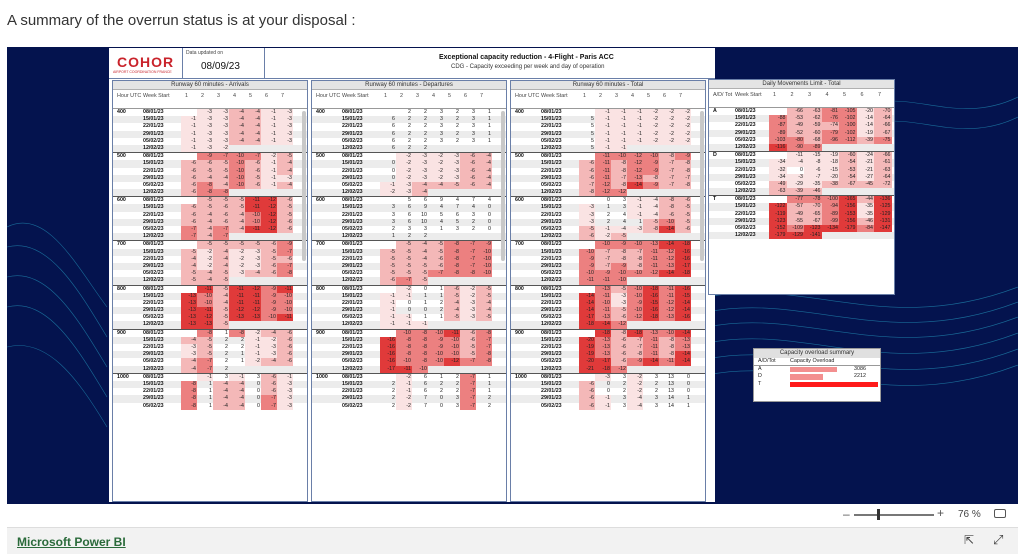 Image resolution: width=1024 pixels, height=560 pixels. What do you see at coordinates (608, 355) in the screenshot?
I see `table-row: 29/01/23 -19 -13 -6 -8 -11 -8 -14` at bounding box center [608, 355].